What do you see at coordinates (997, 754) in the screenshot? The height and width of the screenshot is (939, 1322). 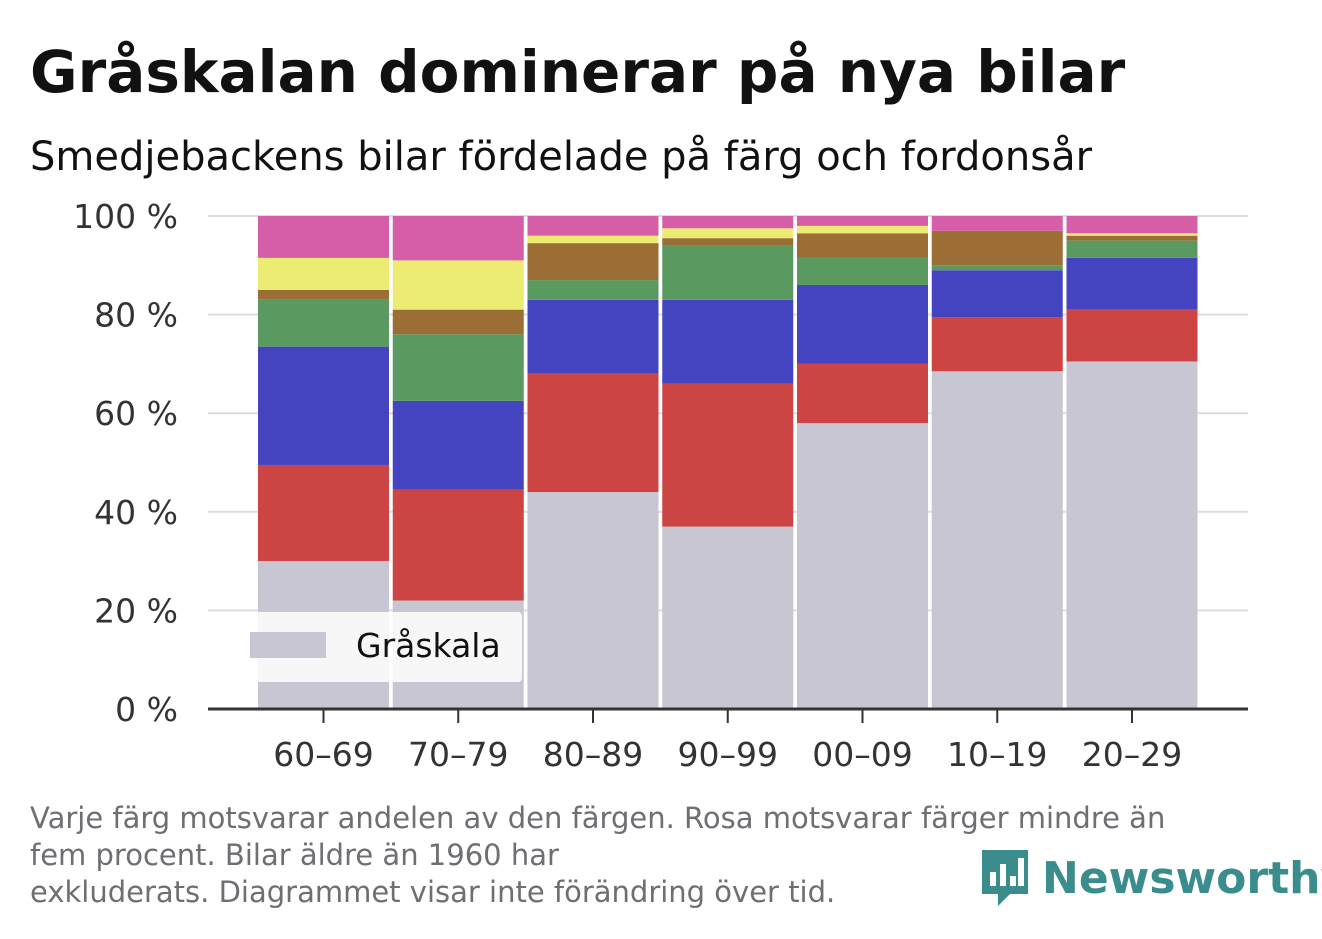 I see `x-tick-label: 10–19` at bounding box center [997, 754].